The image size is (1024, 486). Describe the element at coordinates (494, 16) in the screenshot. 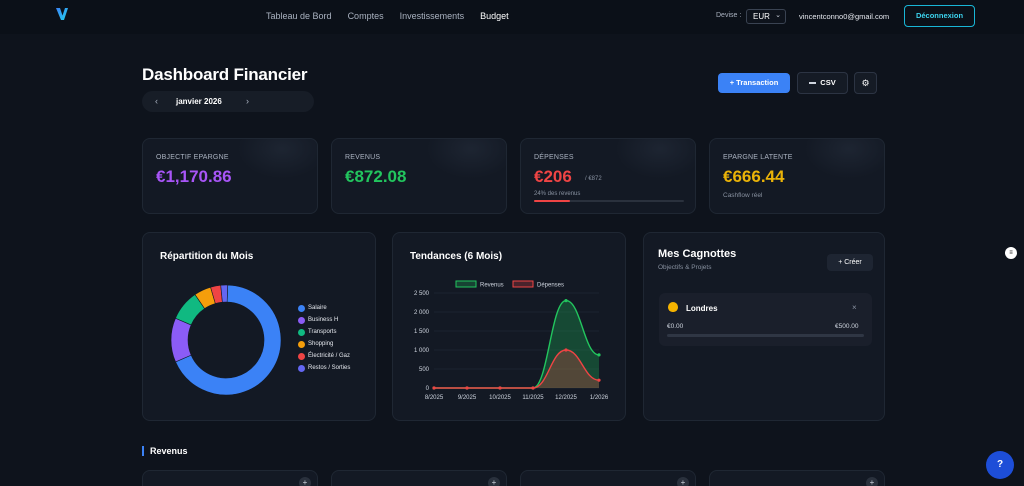

I see `nav-budget: Budget` at that location.